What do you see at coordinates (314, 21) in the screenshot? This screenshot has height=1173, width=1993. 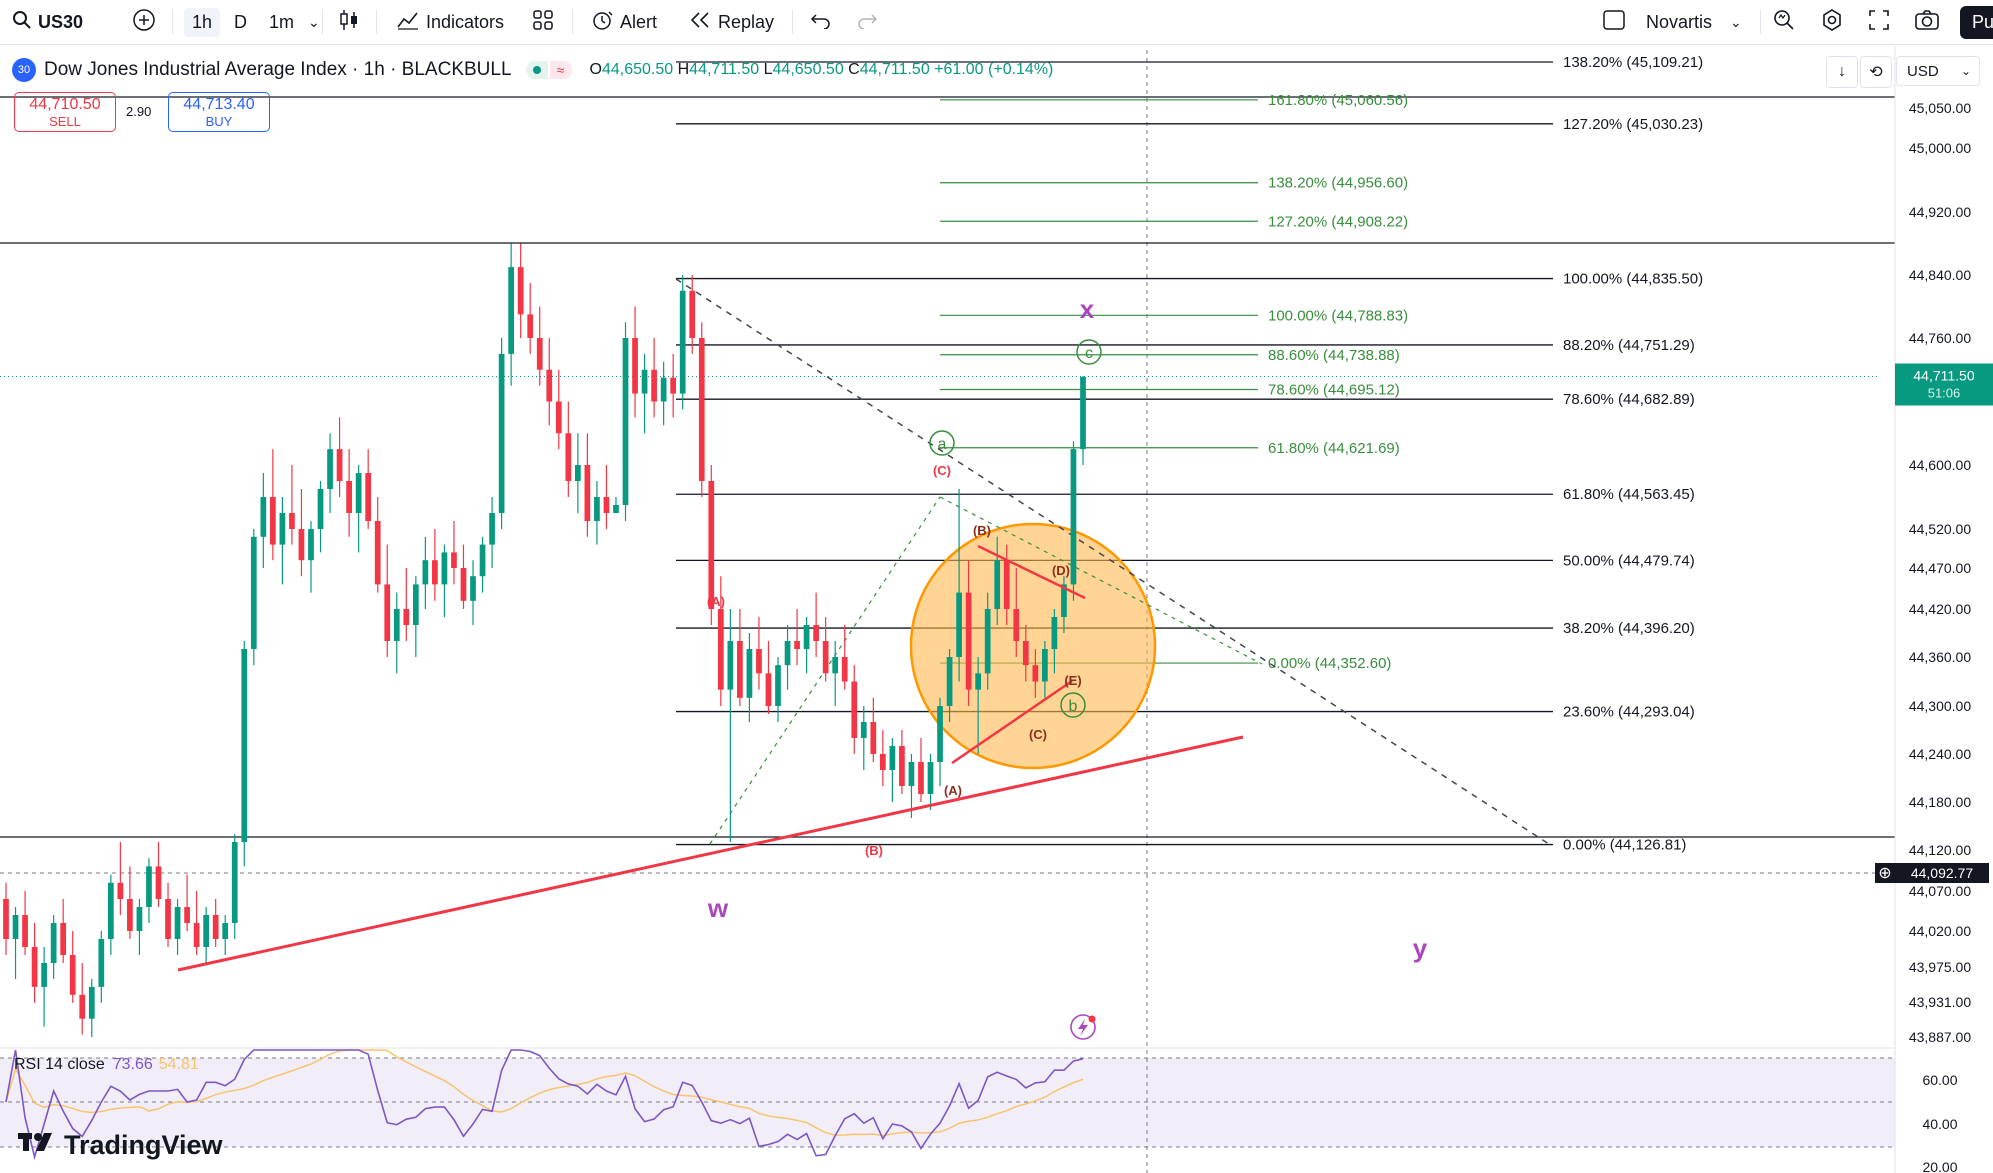 I see `chevron-down-icon: ⌄` at bounding box center [314, 21].